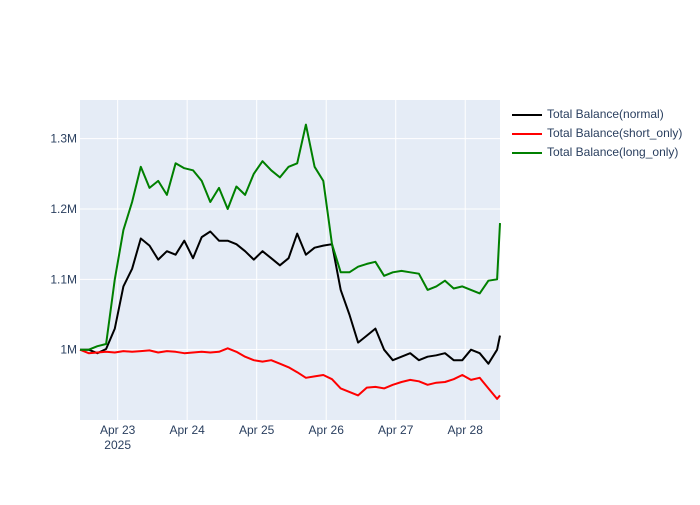 This screenshot has height=505, width=700. What do you see at coordinates (605, 114) in the screenshot?
I see `legend-label-normal: Total Balance(normal)` at bounding box center [605, 114].